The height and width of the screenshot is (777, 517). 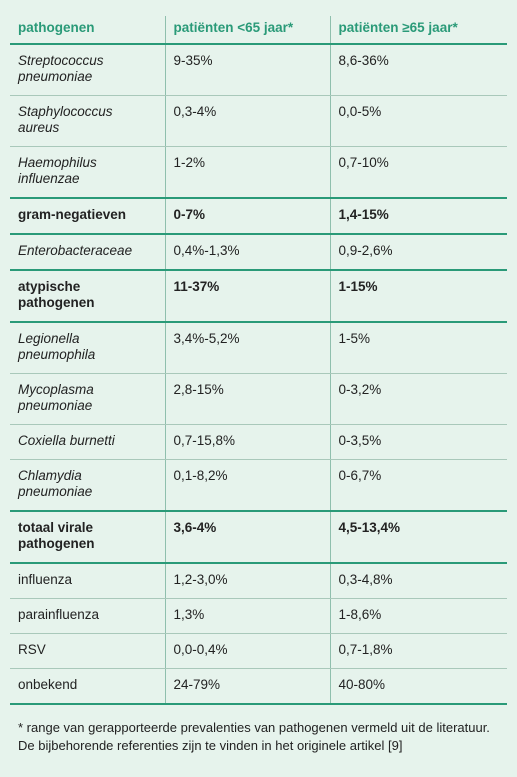 What do you see at coordinates (87, 296) in the screenshot?
I see `table-cell: atypische pathogenen` at bounding box center [87, 296].